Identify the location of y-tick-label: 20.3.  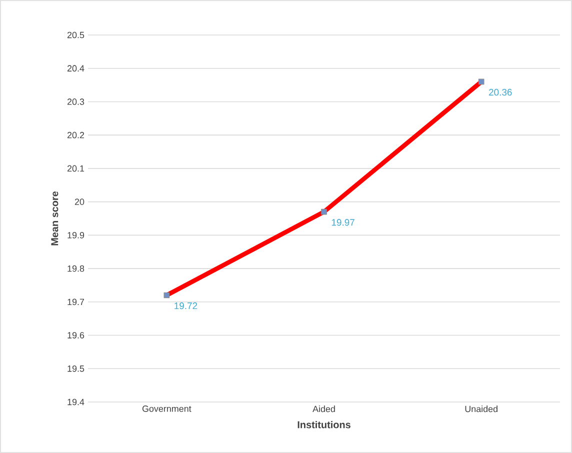
(75, 101).